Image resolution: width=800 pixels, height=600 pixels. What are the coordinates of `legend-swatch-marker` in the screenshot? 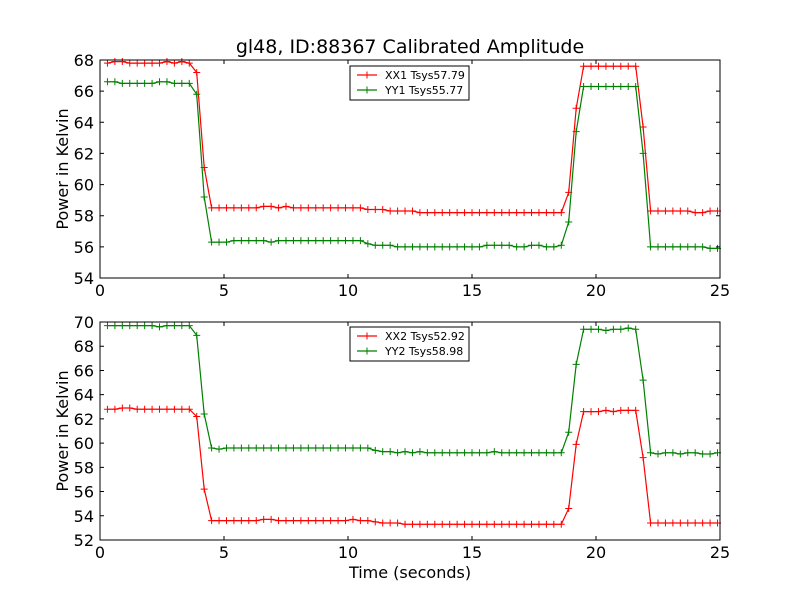 It's located at (367, 75).